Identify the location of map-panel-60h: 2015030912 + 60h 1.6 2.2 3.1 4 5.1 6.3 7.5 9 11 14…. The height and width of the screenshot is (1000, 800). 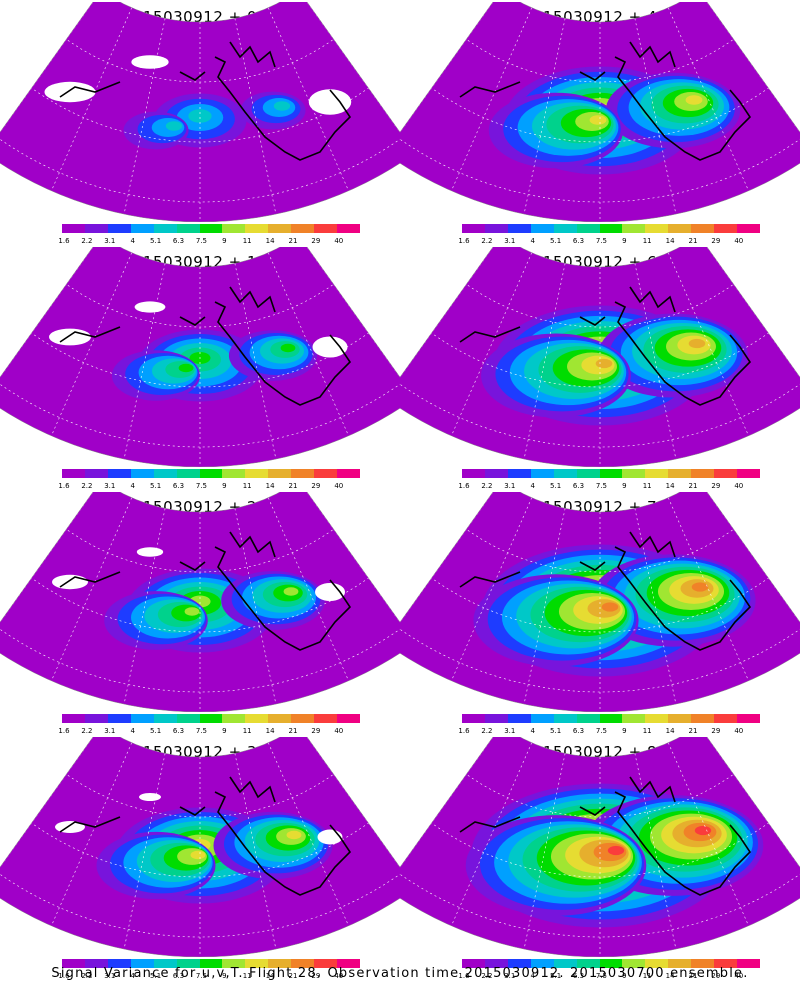
(600, 371).